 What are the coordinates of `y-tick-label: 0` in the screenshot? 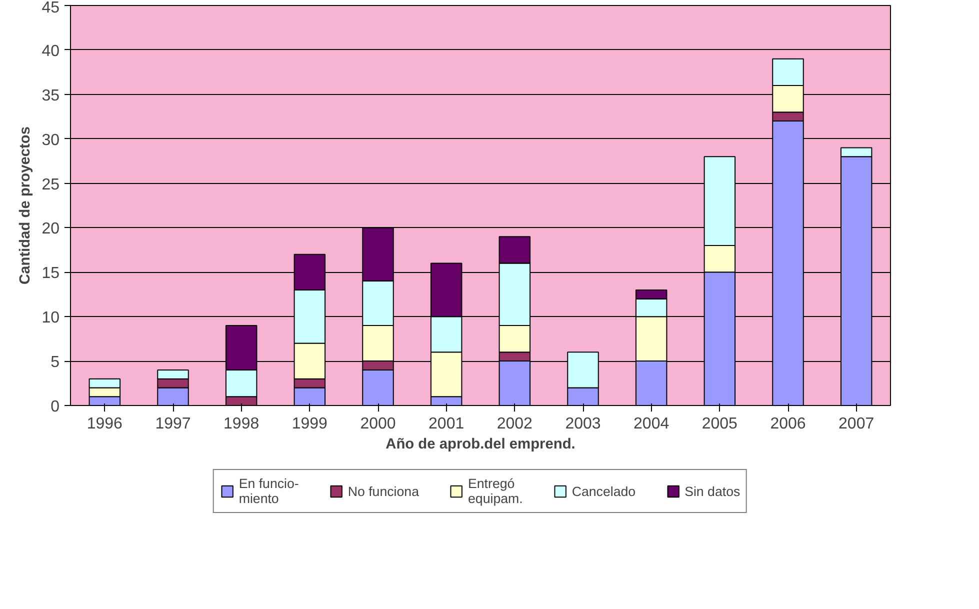 It's located at (55, 407).